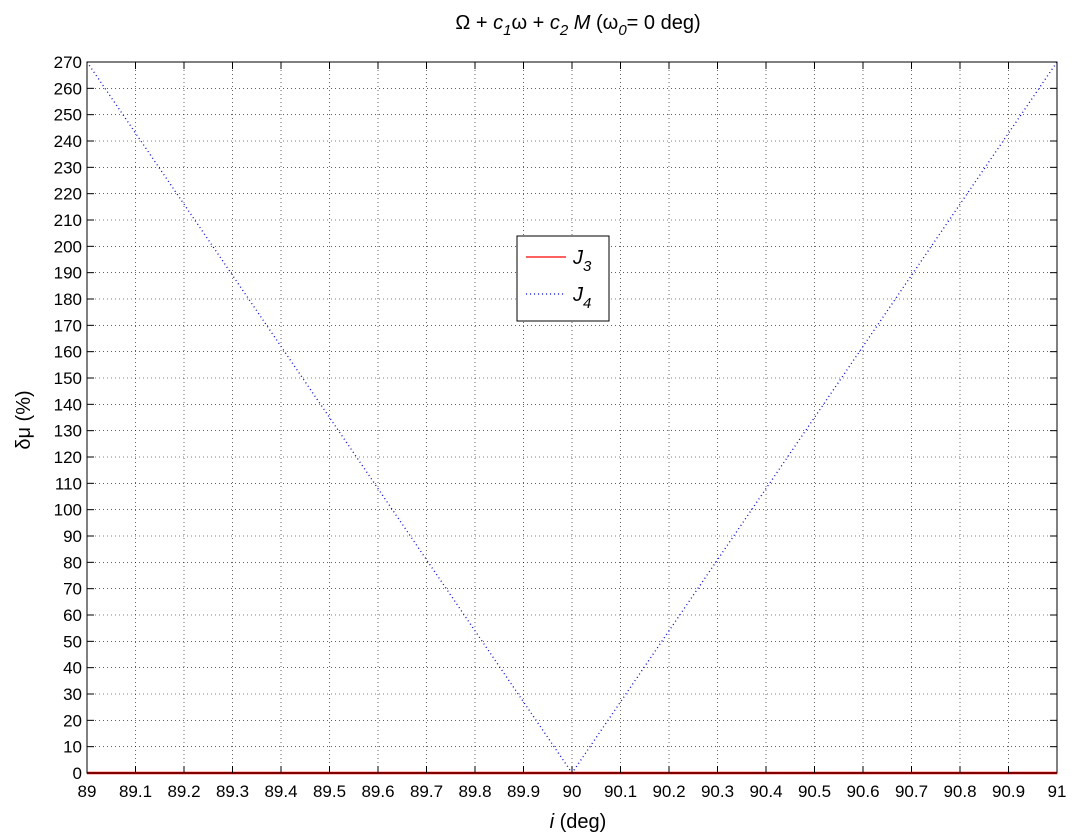 The width and height of the screenshot is (1072, 836). Describe the element at coordinates (538, 23) in the screenshot. I see `title-plus-2: +` at that location.